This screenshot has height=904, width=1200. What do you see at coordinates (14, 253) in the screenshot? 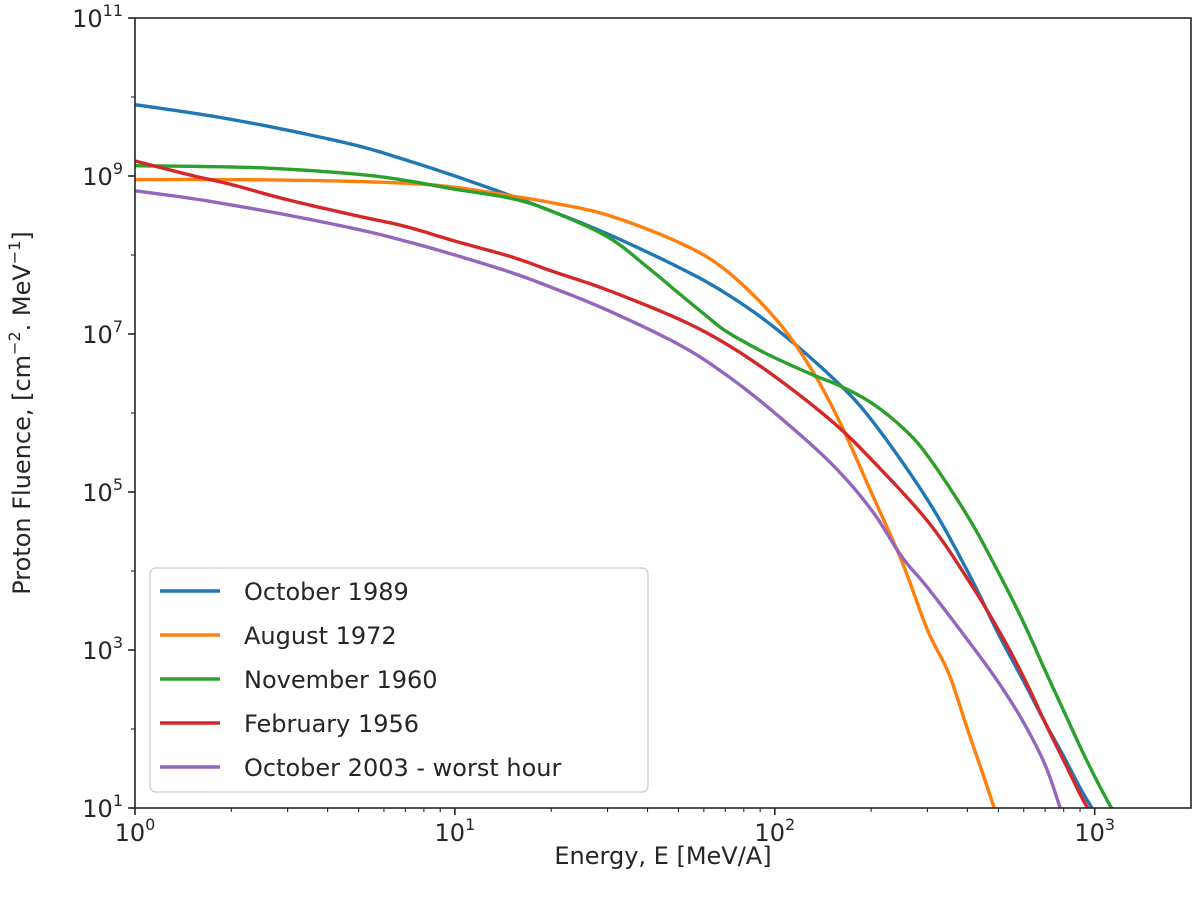
I see `y-axis-title-exp2: −1` at bounding box center [14, 253].